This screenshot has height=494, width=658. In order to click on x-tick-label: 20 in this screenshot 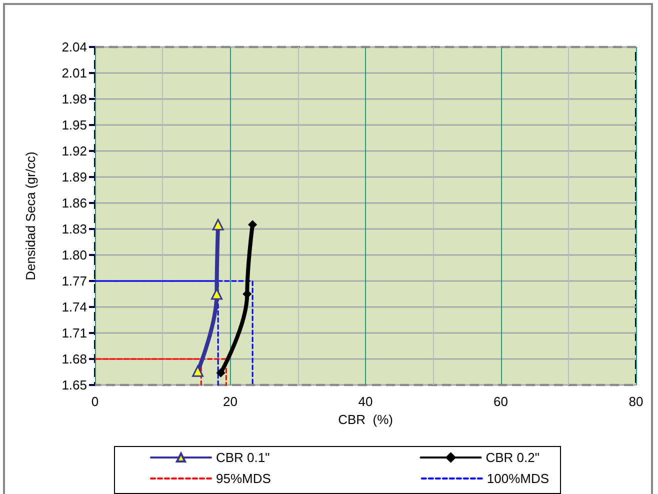, I will do `click(230, 401)`.